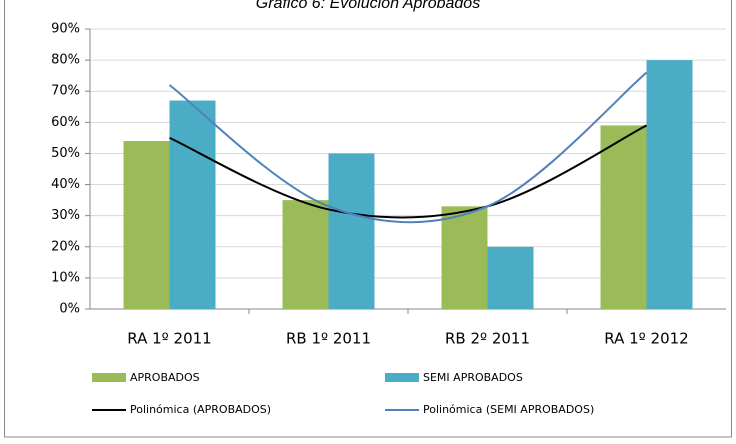 The image size is (736, 444). What do you see at coordinates (65, 153) in the screenshot?
I see `y-tick-label: 50%` at bounding box center [65, 153].